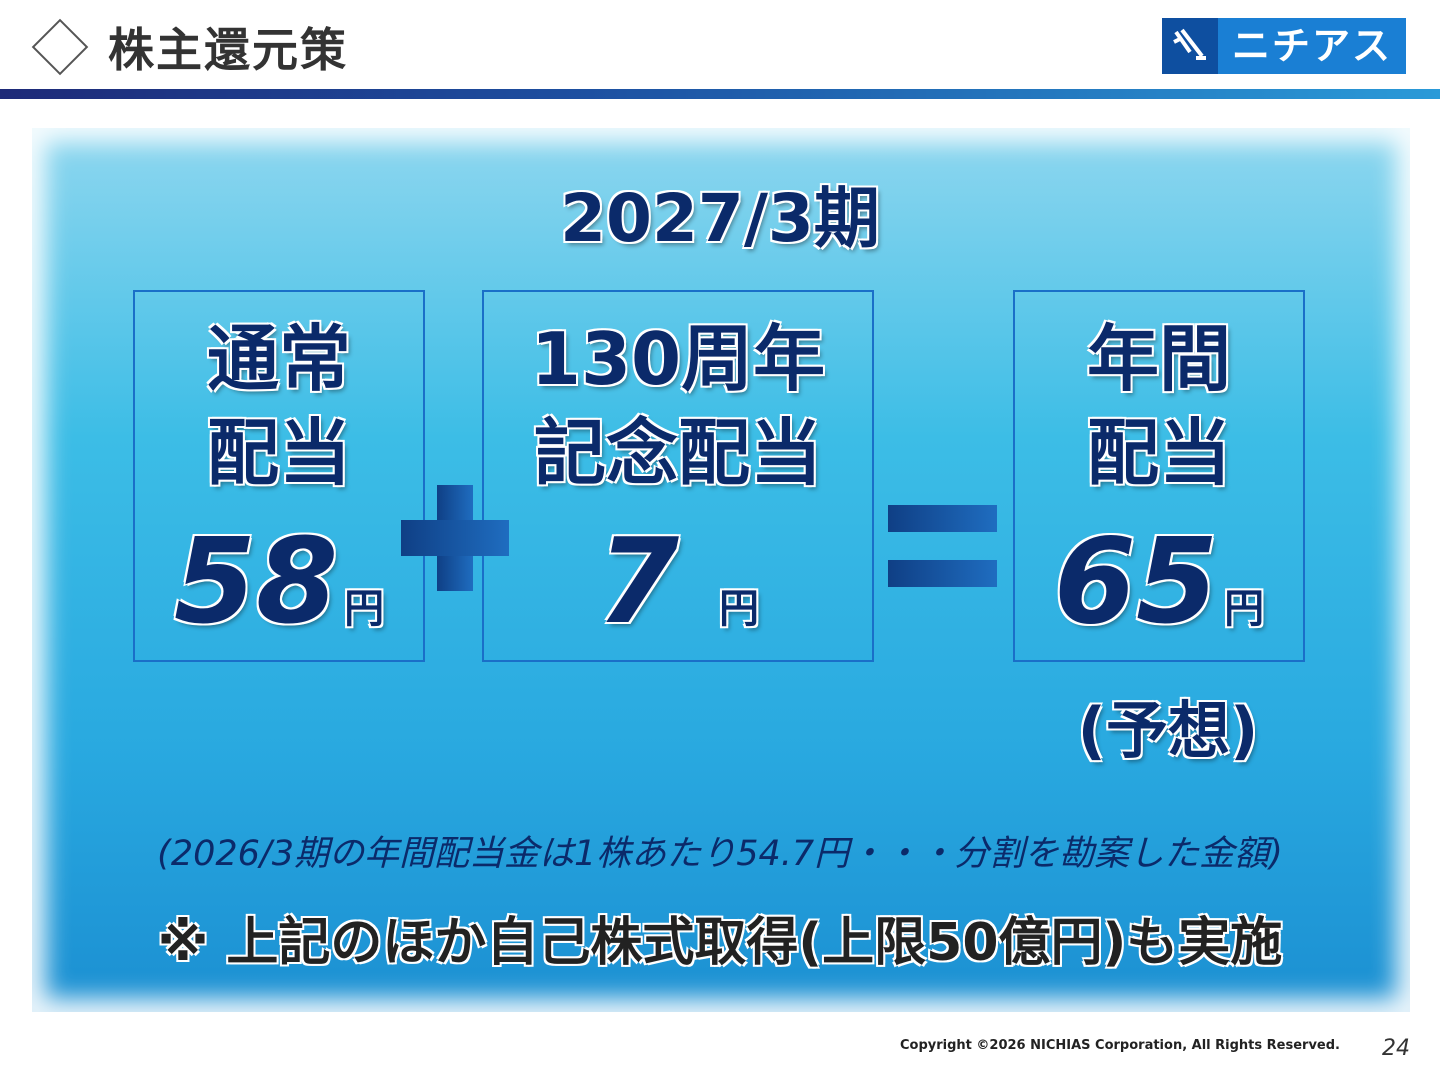 Image resolution: width=1440 pixels, height=1080 pixels. I want to click on period: 2027/3期, so click(720, 218).